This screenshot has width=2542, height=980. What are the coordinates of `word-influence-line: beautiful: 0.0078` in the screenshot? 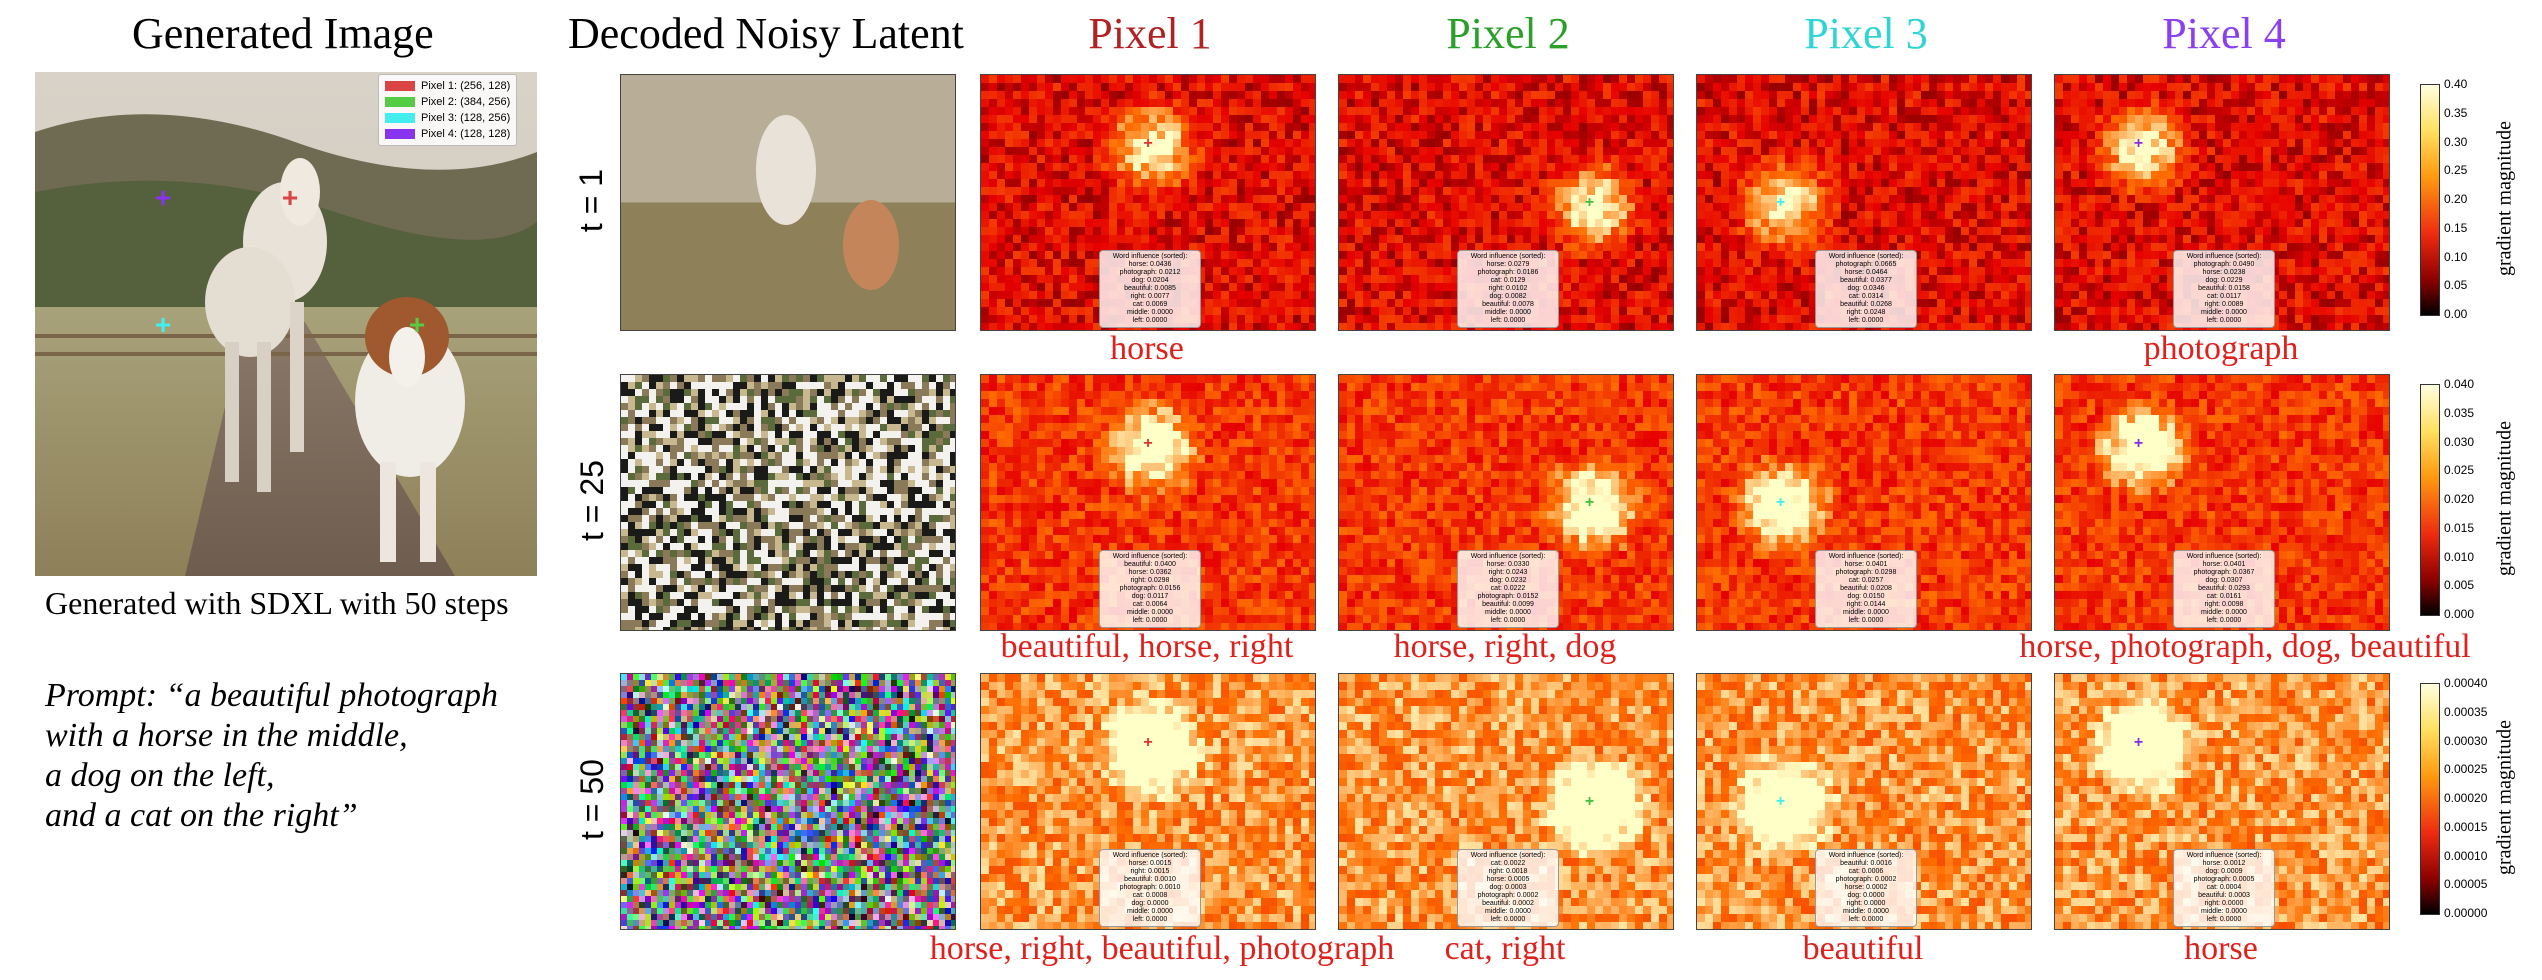 It's located at (1508, 305).